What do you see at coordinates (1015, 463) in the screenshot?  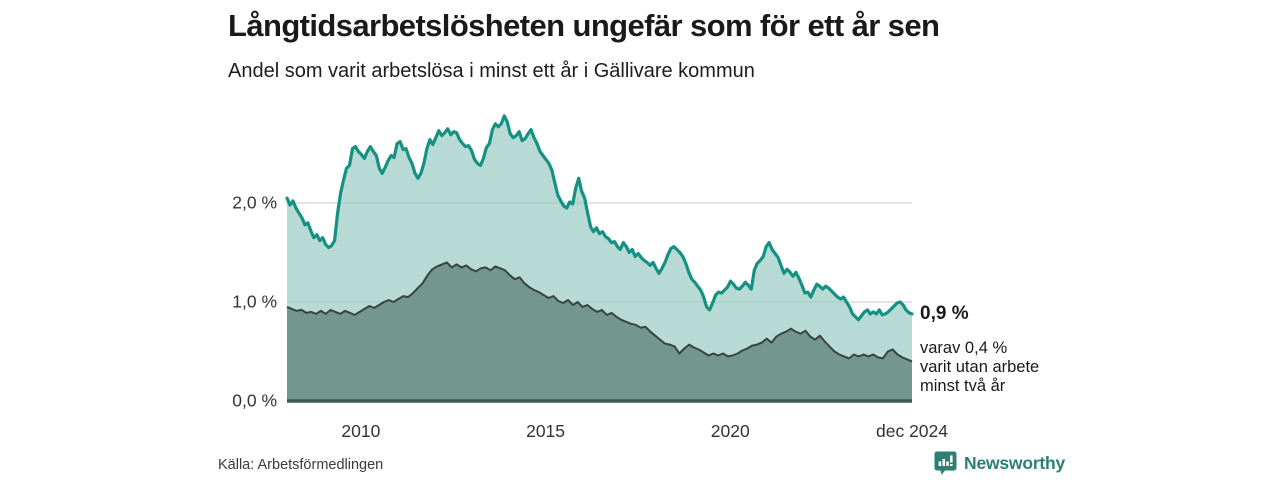 I see `brand-name: Newsworthy` at bounding box center [1015, 463].